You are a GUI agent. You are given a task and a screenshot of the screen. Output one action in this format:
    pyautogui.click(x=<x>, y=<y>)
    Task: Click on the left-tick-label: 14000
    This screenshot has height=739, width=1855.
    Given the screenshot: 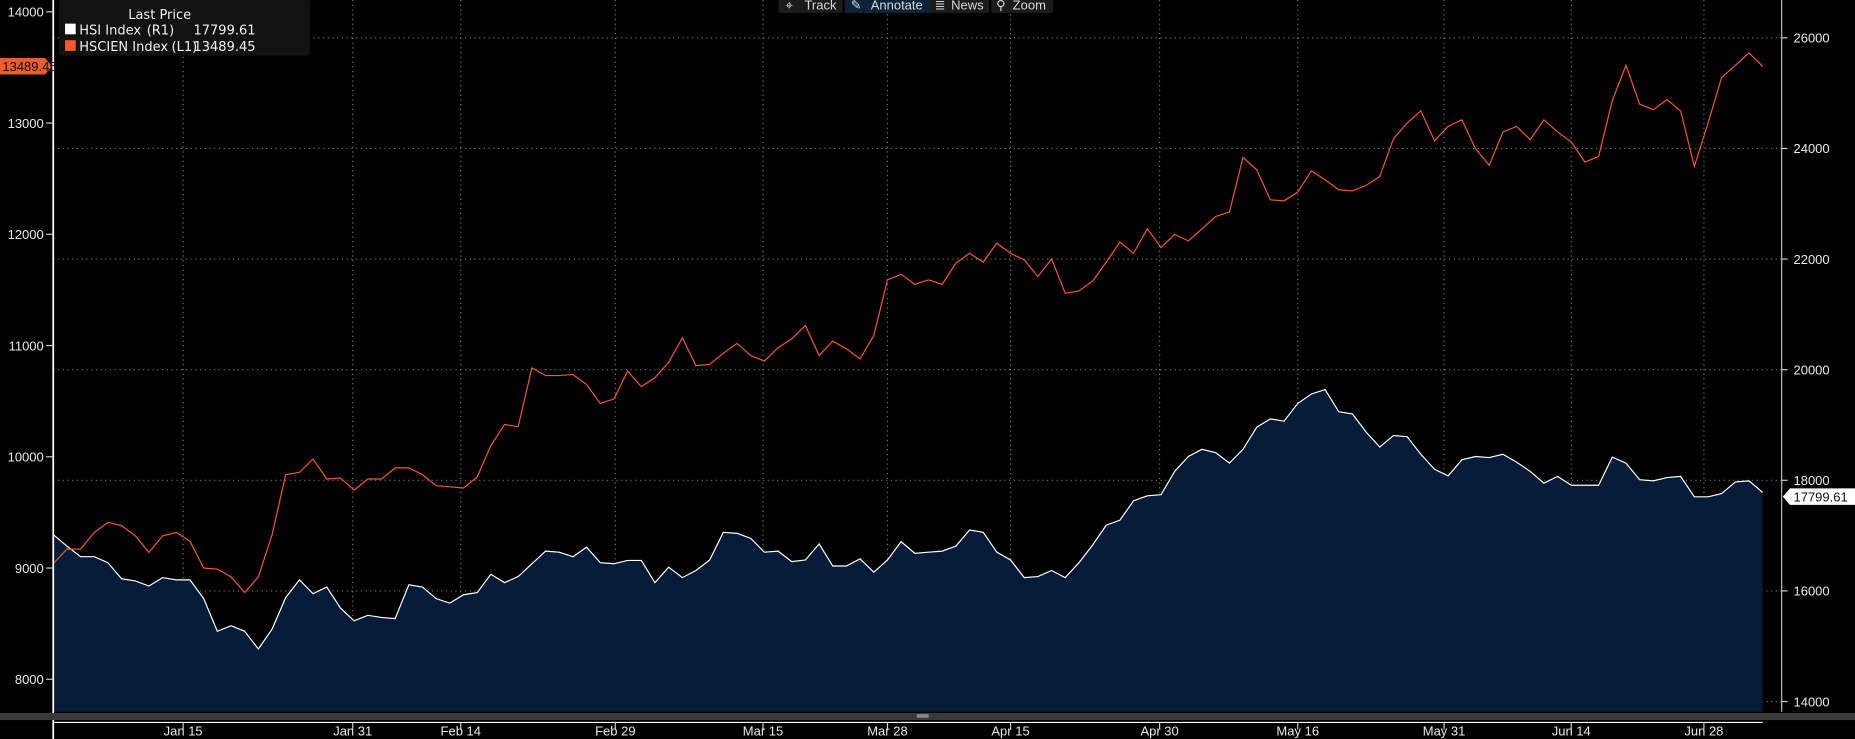 What is the action you would take?
    pyautogui.click(x=26, y=12)
    